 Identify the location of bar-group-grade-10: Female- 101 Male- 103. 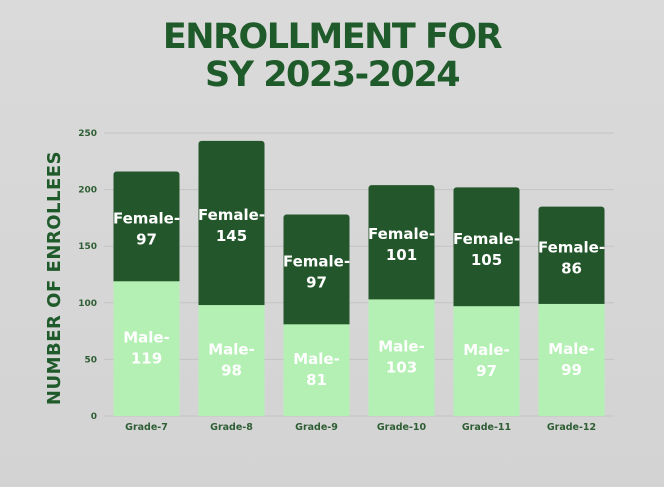
(401, 300).